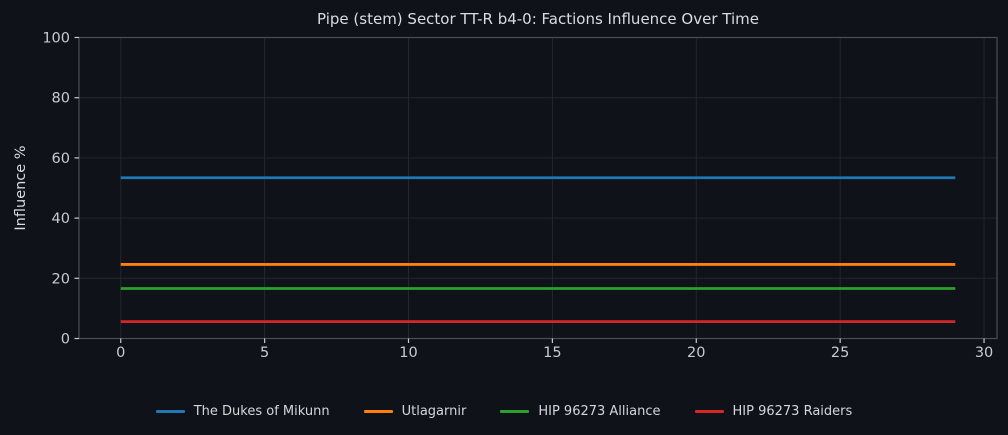 Image resolution: width=1008 pixels, height=435 pixels. I want to click on legend-item: HIP 96273 Raiders, so click(773, 411).